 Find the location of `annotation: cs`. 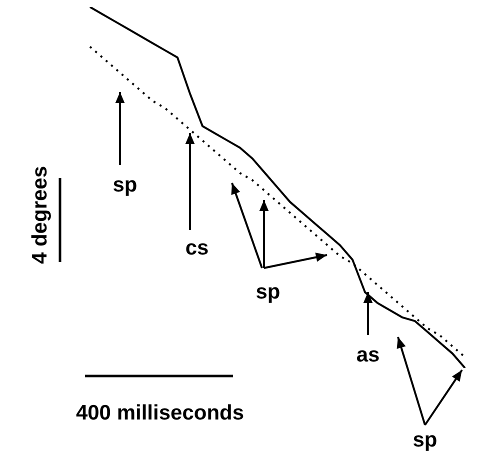

annotation: cs is located at coordinates (197, 248).